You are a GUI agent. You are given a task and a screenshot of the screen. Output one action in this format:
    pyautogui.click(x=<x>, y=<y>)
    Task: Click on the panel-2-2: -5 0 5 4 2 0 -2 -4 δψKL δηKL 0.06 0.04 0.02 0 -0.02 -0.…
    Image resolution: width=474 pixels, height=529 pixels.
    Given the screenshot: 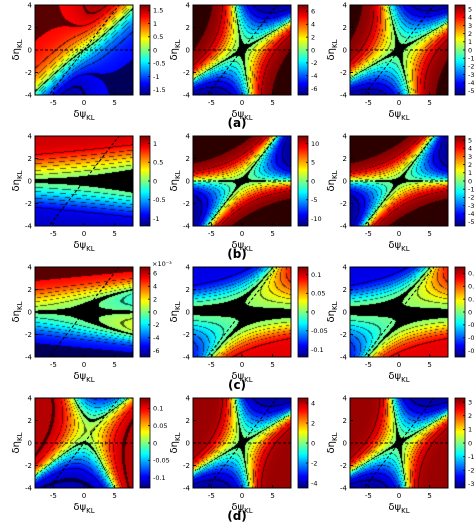 What is the action you would take?
    pyautogui.click(x=400, y=324)
    